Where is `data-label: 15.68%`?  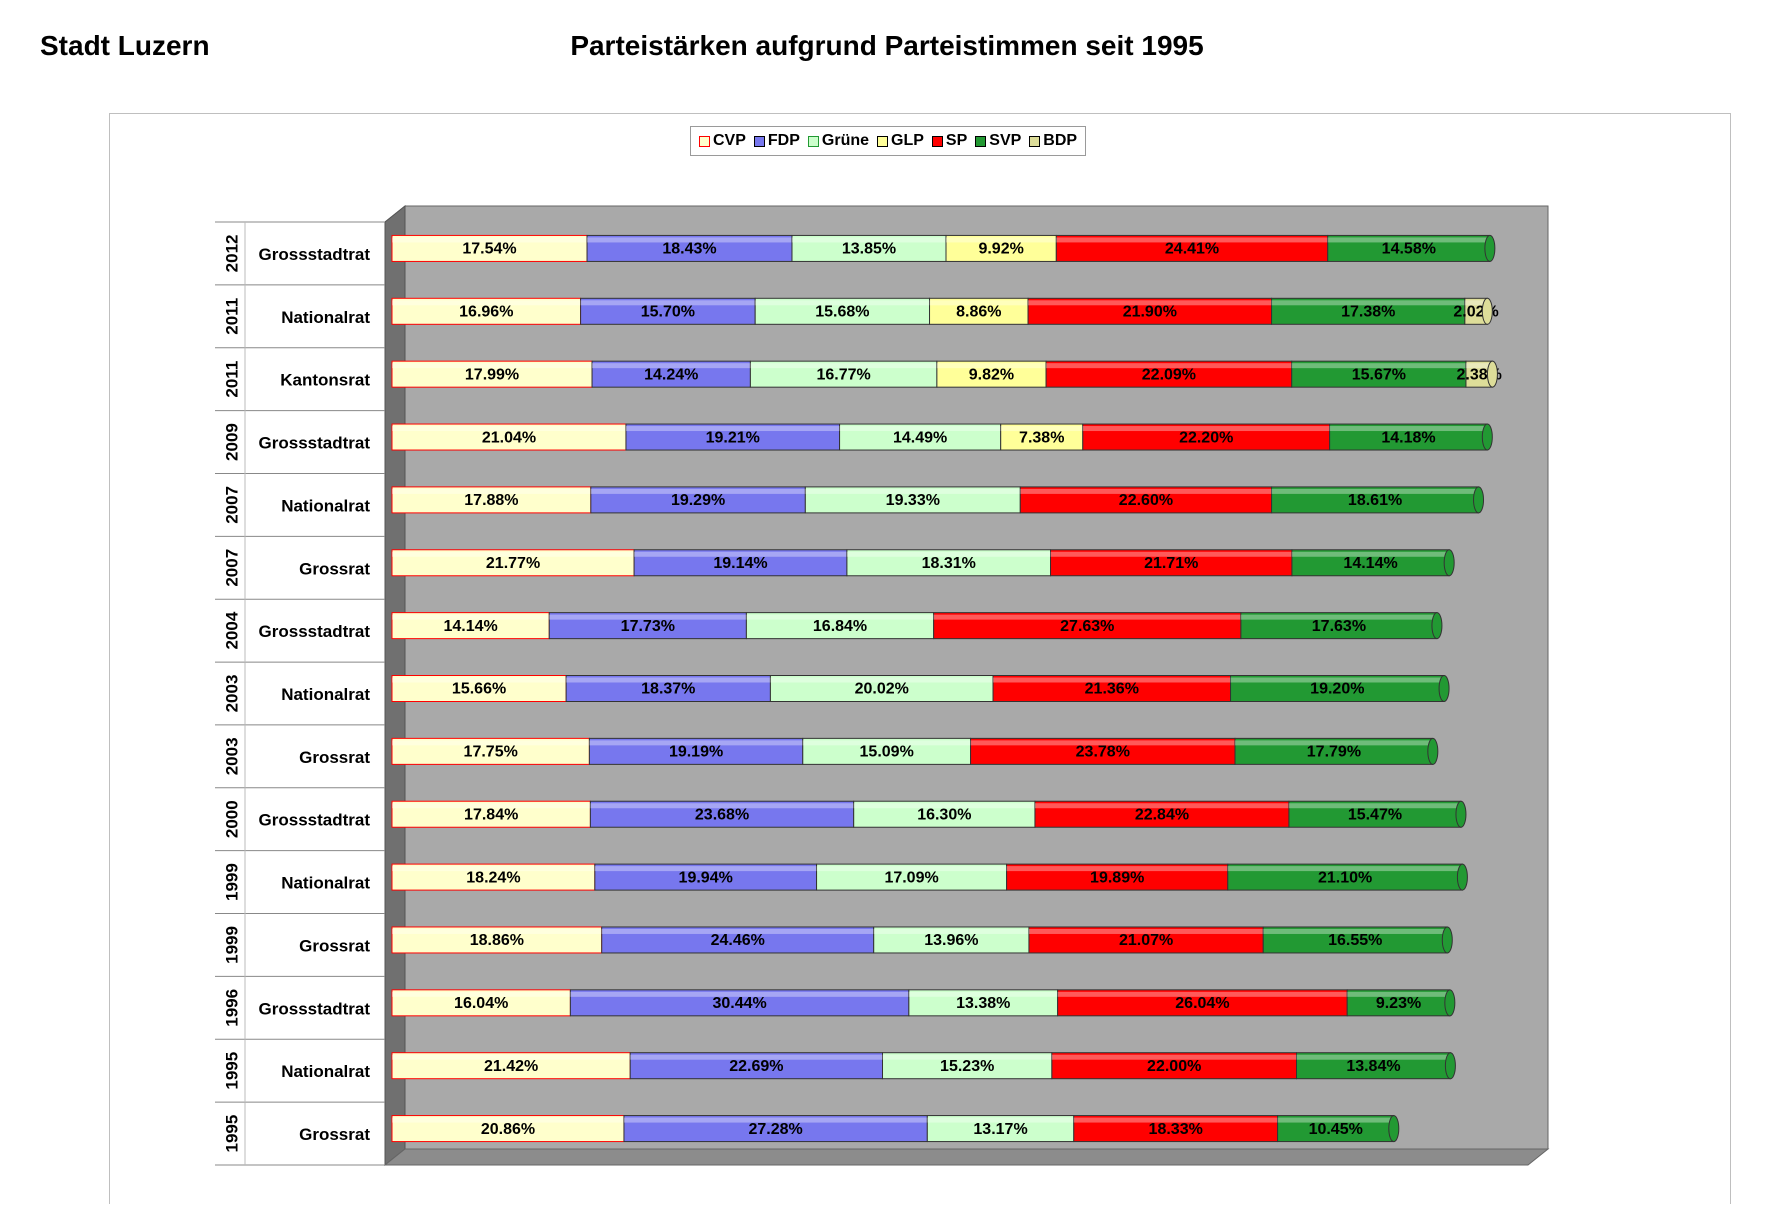 data-label: 15.68% is located at coordinates (842, 312).